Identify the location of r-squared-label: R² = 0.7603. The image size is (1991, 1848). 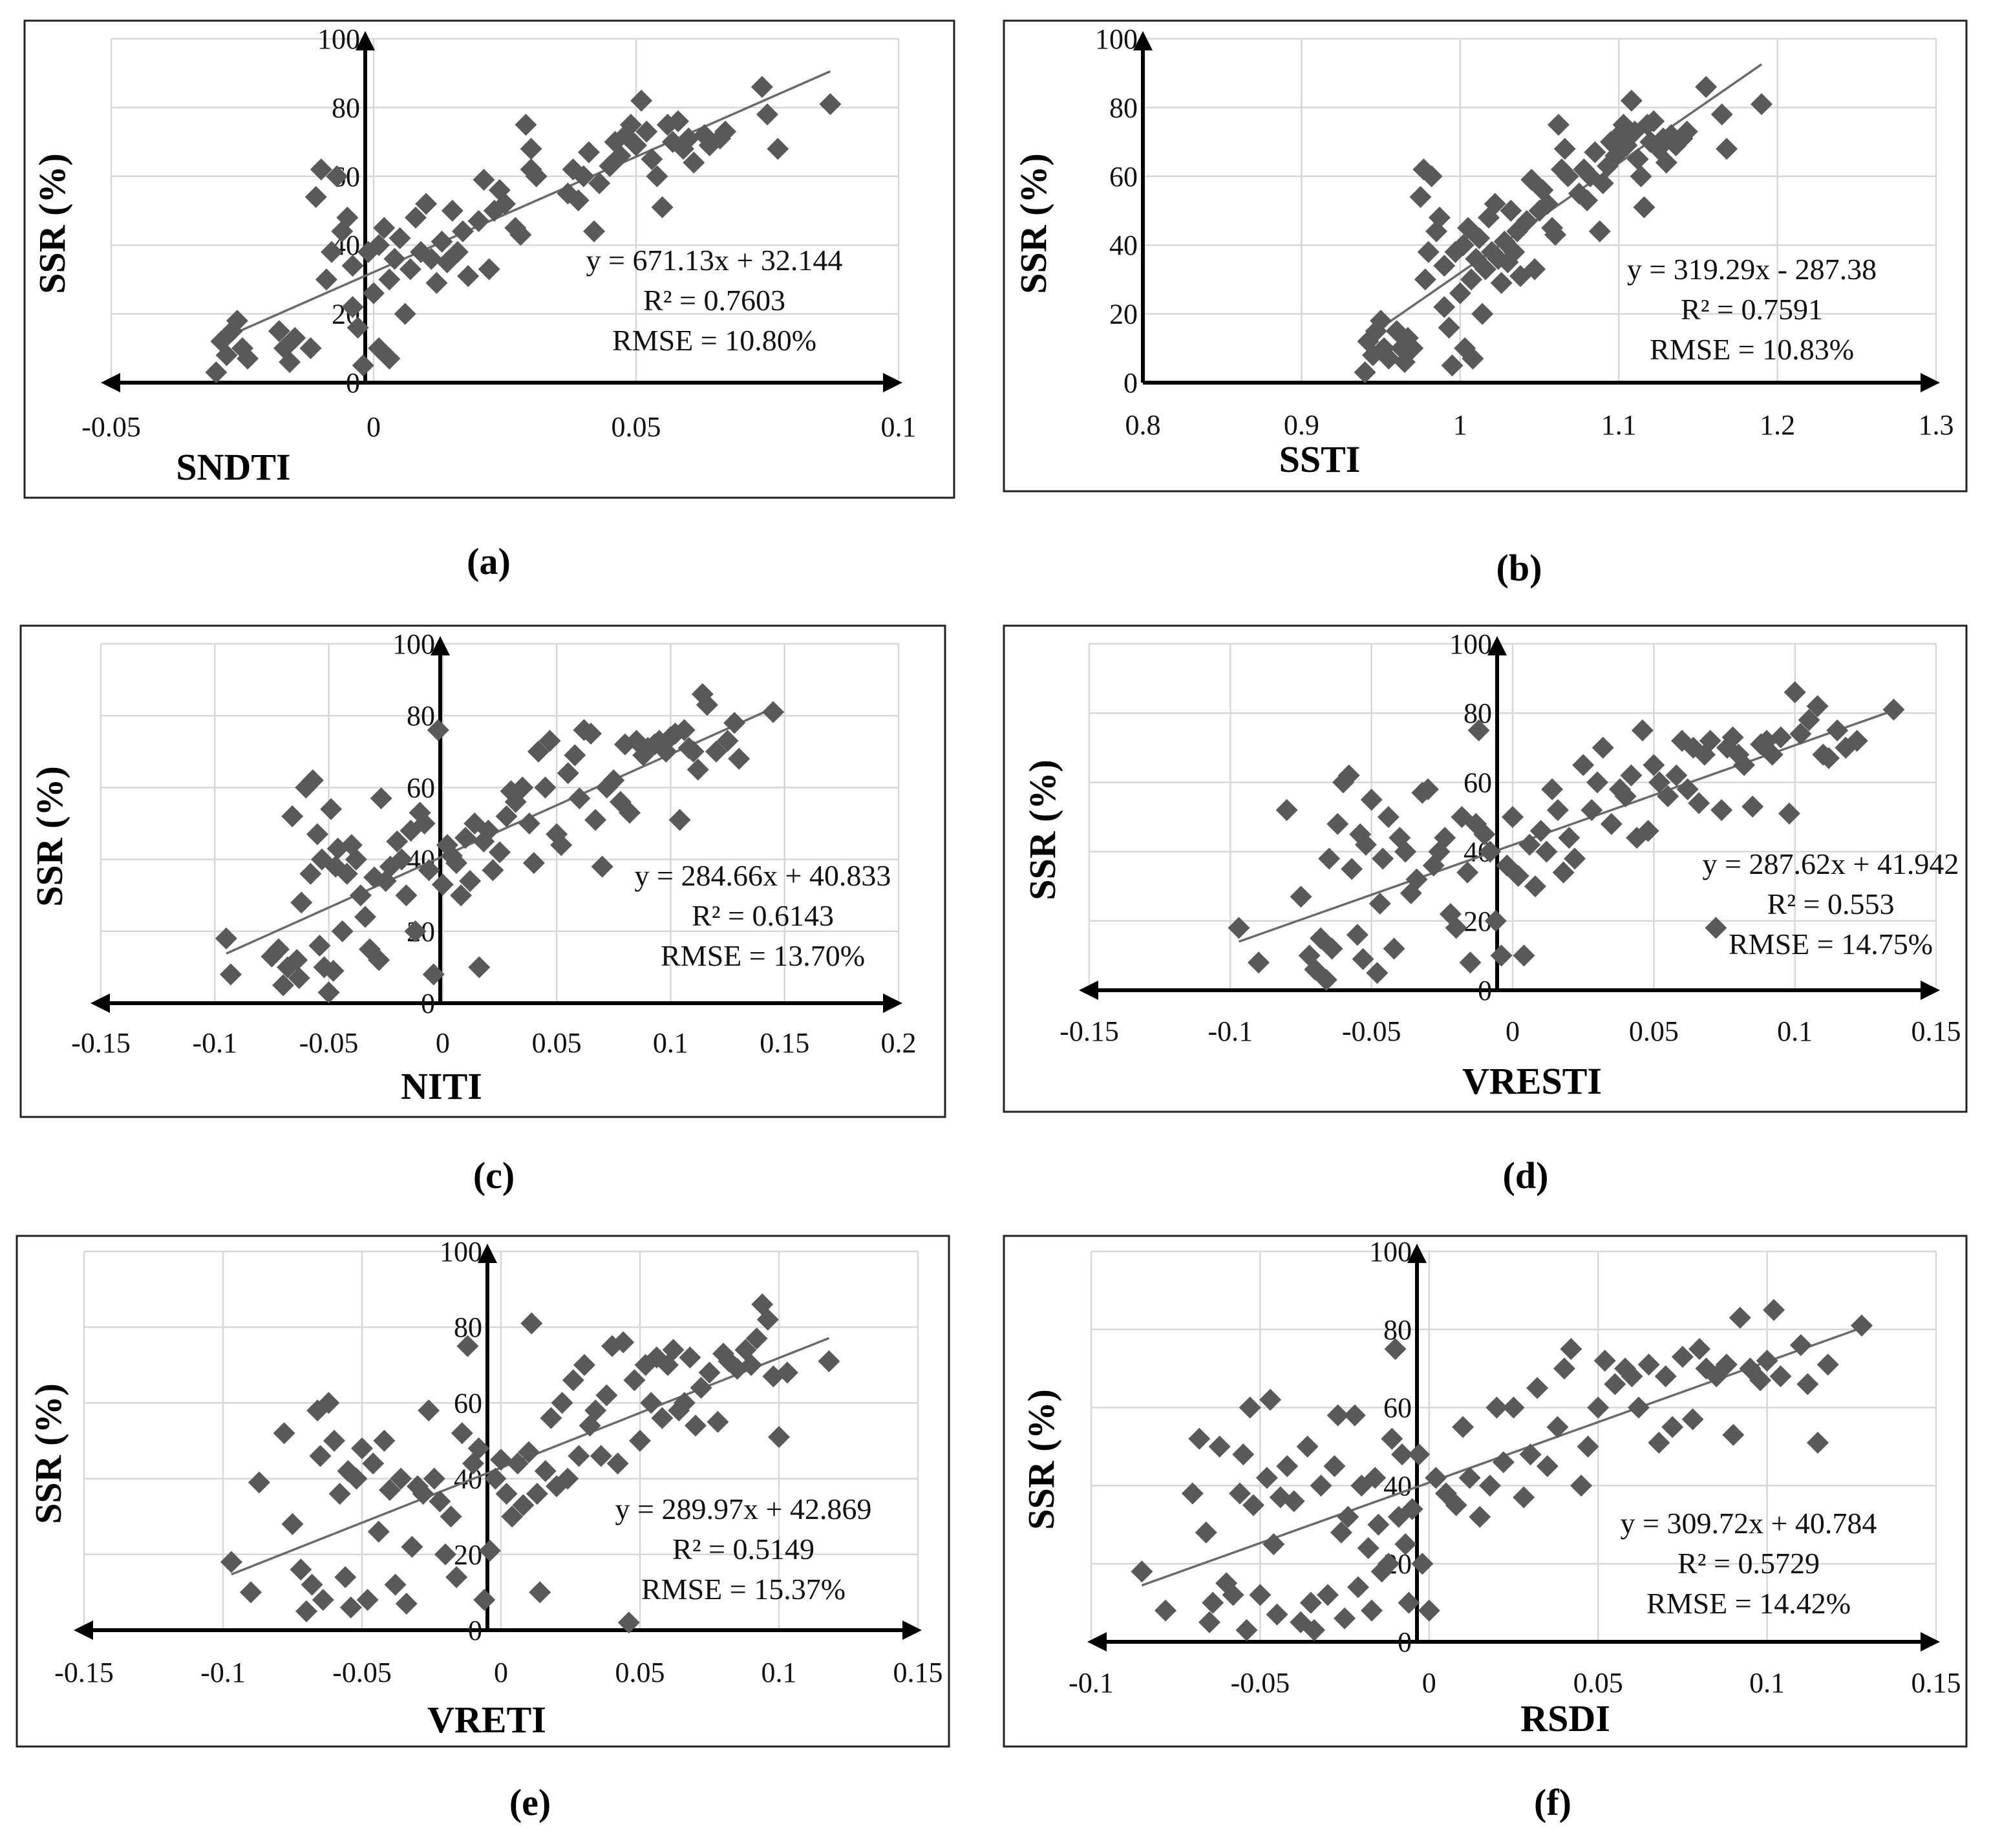
(714, 300).